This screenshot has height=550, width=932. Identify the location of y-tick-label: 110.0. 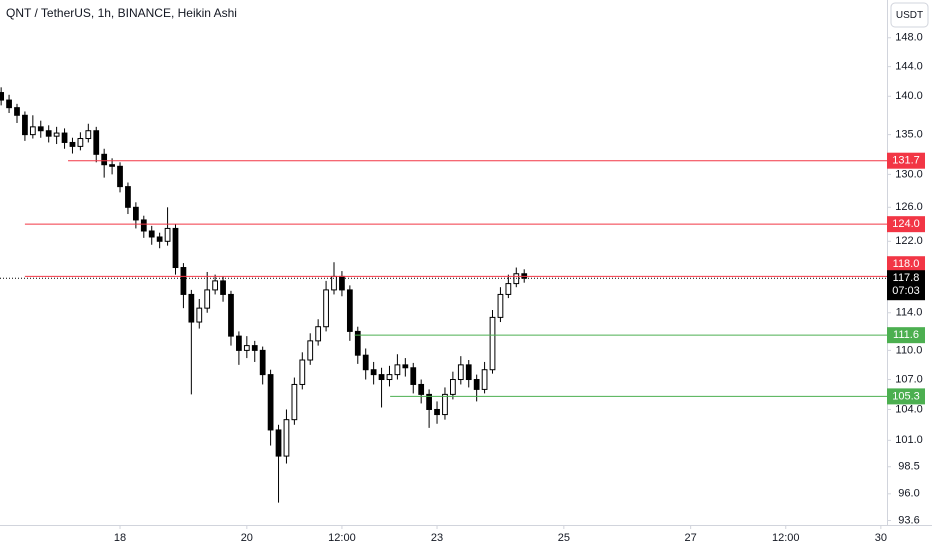
(909, 350).